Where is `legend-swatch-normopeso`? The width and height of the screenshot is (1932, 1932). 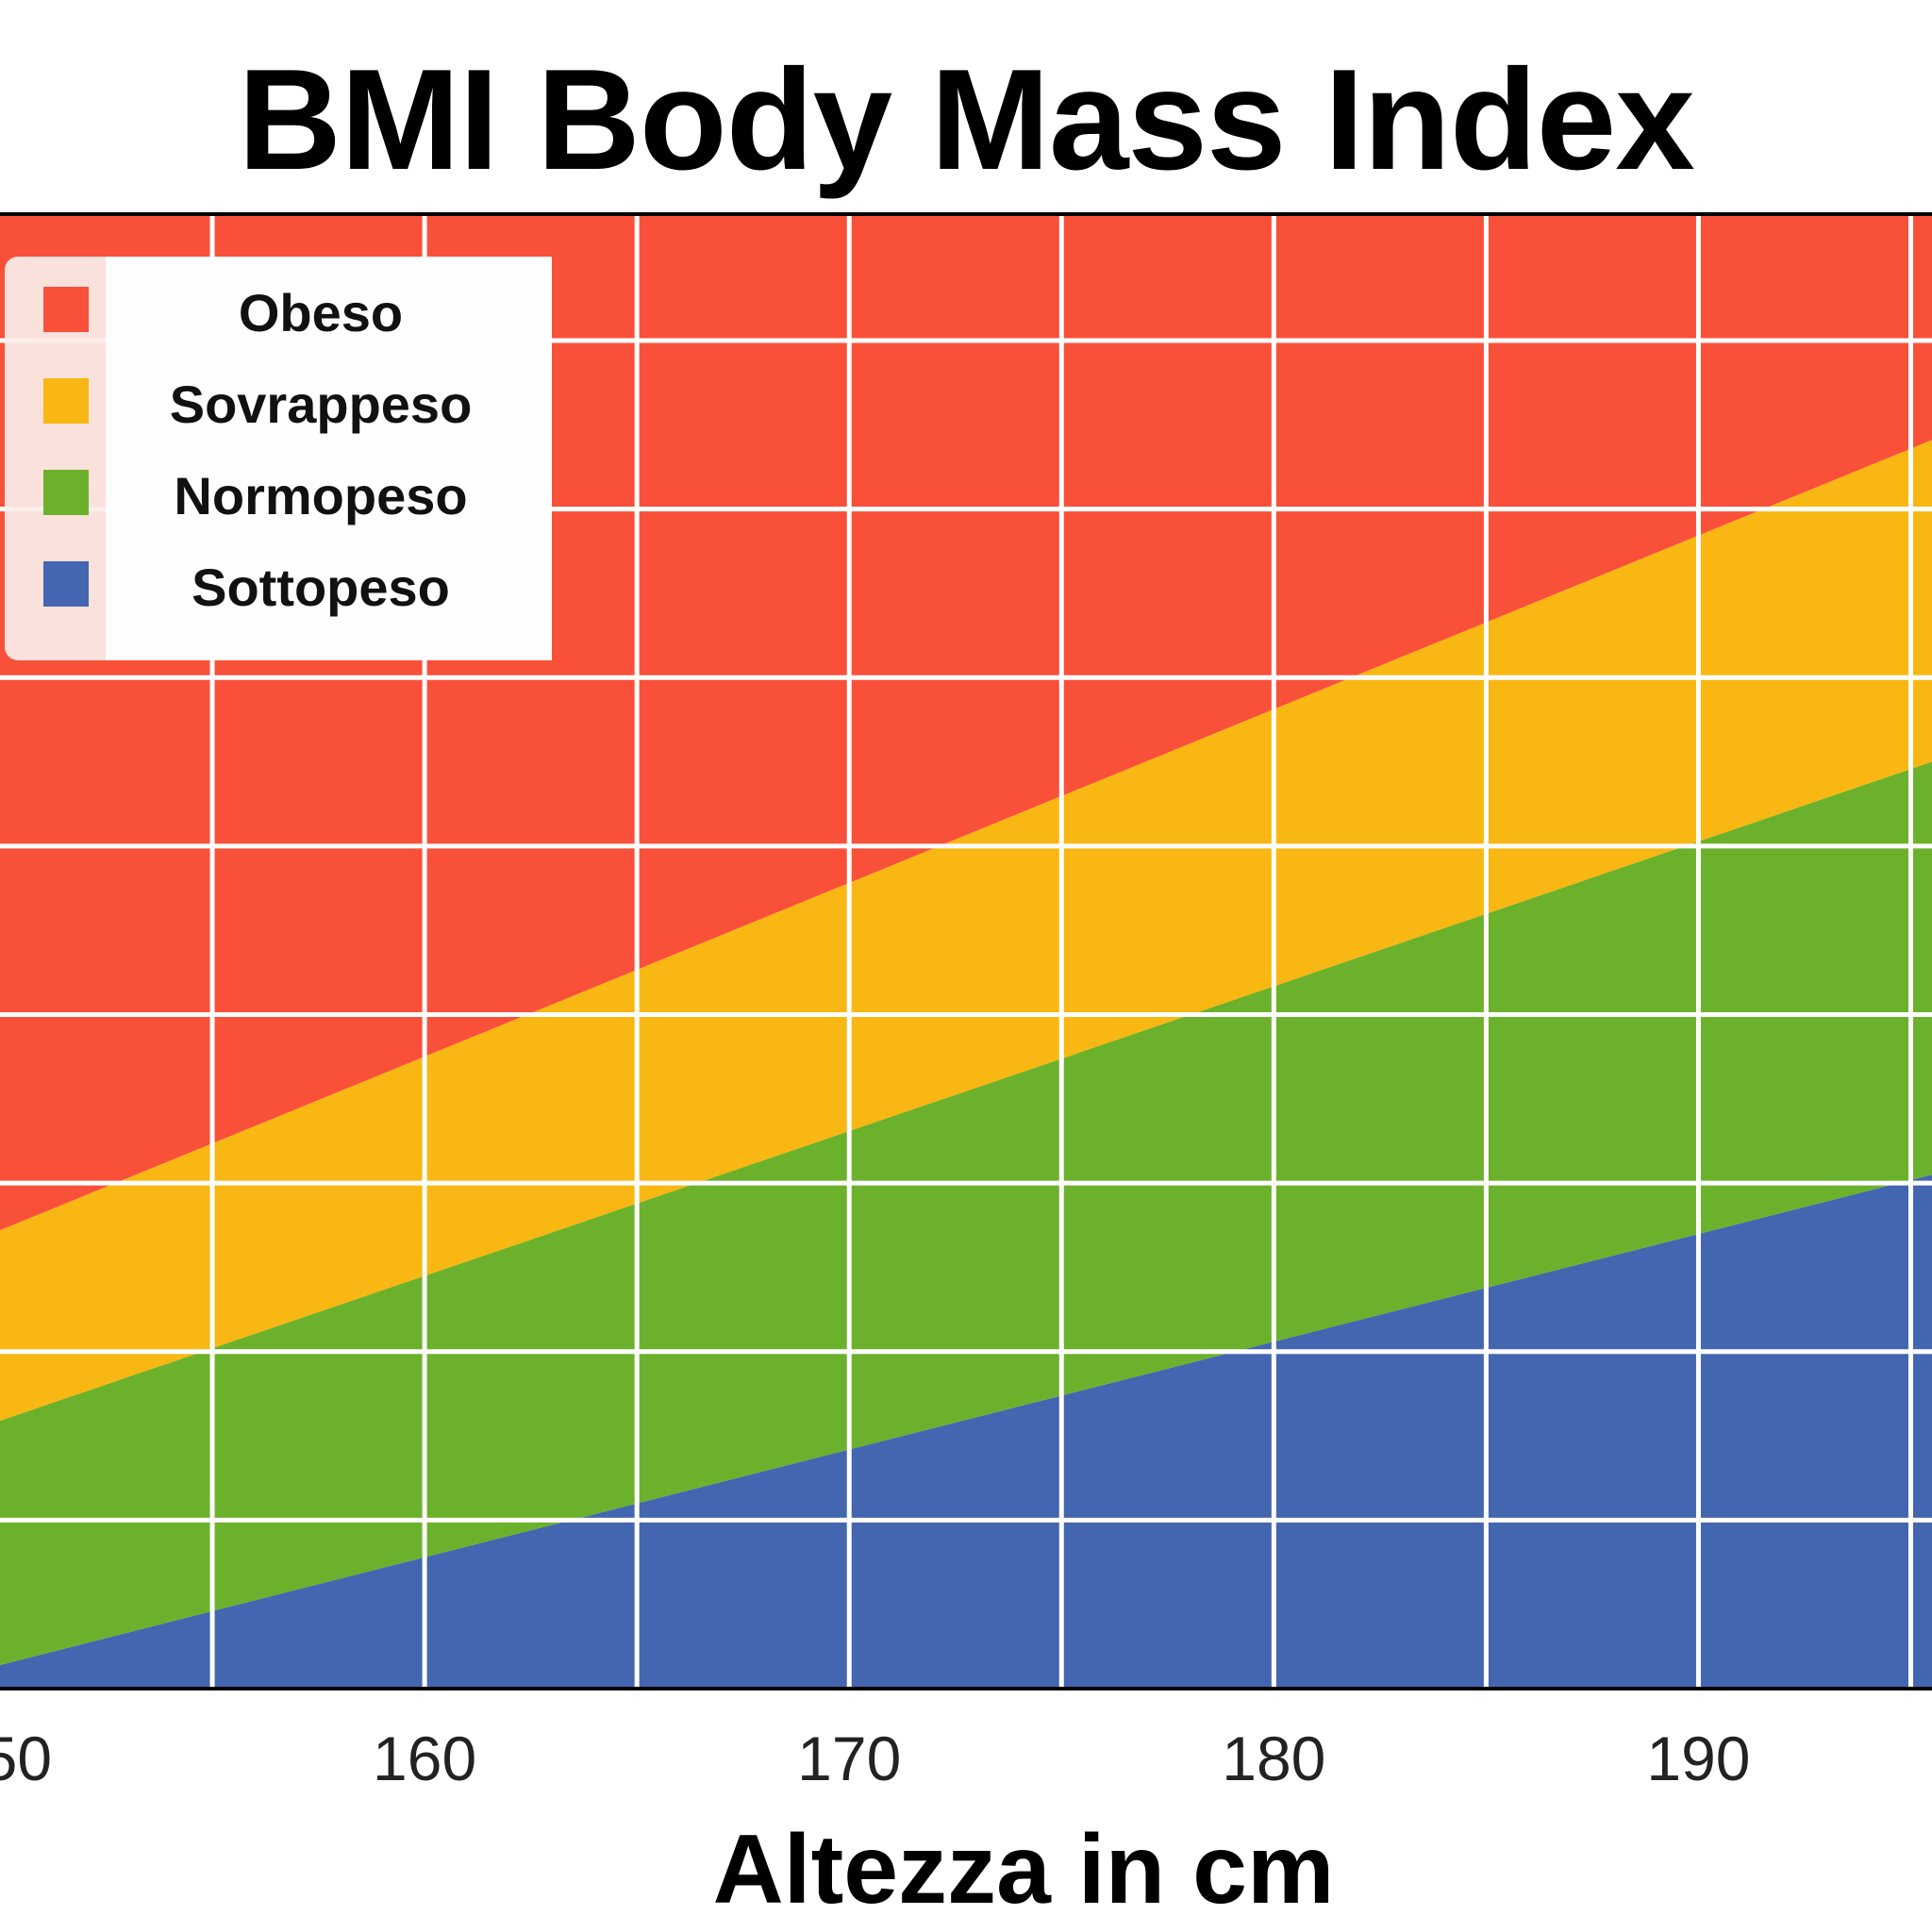
legend-swatch-normopeso is located at coordinates (66, 492).